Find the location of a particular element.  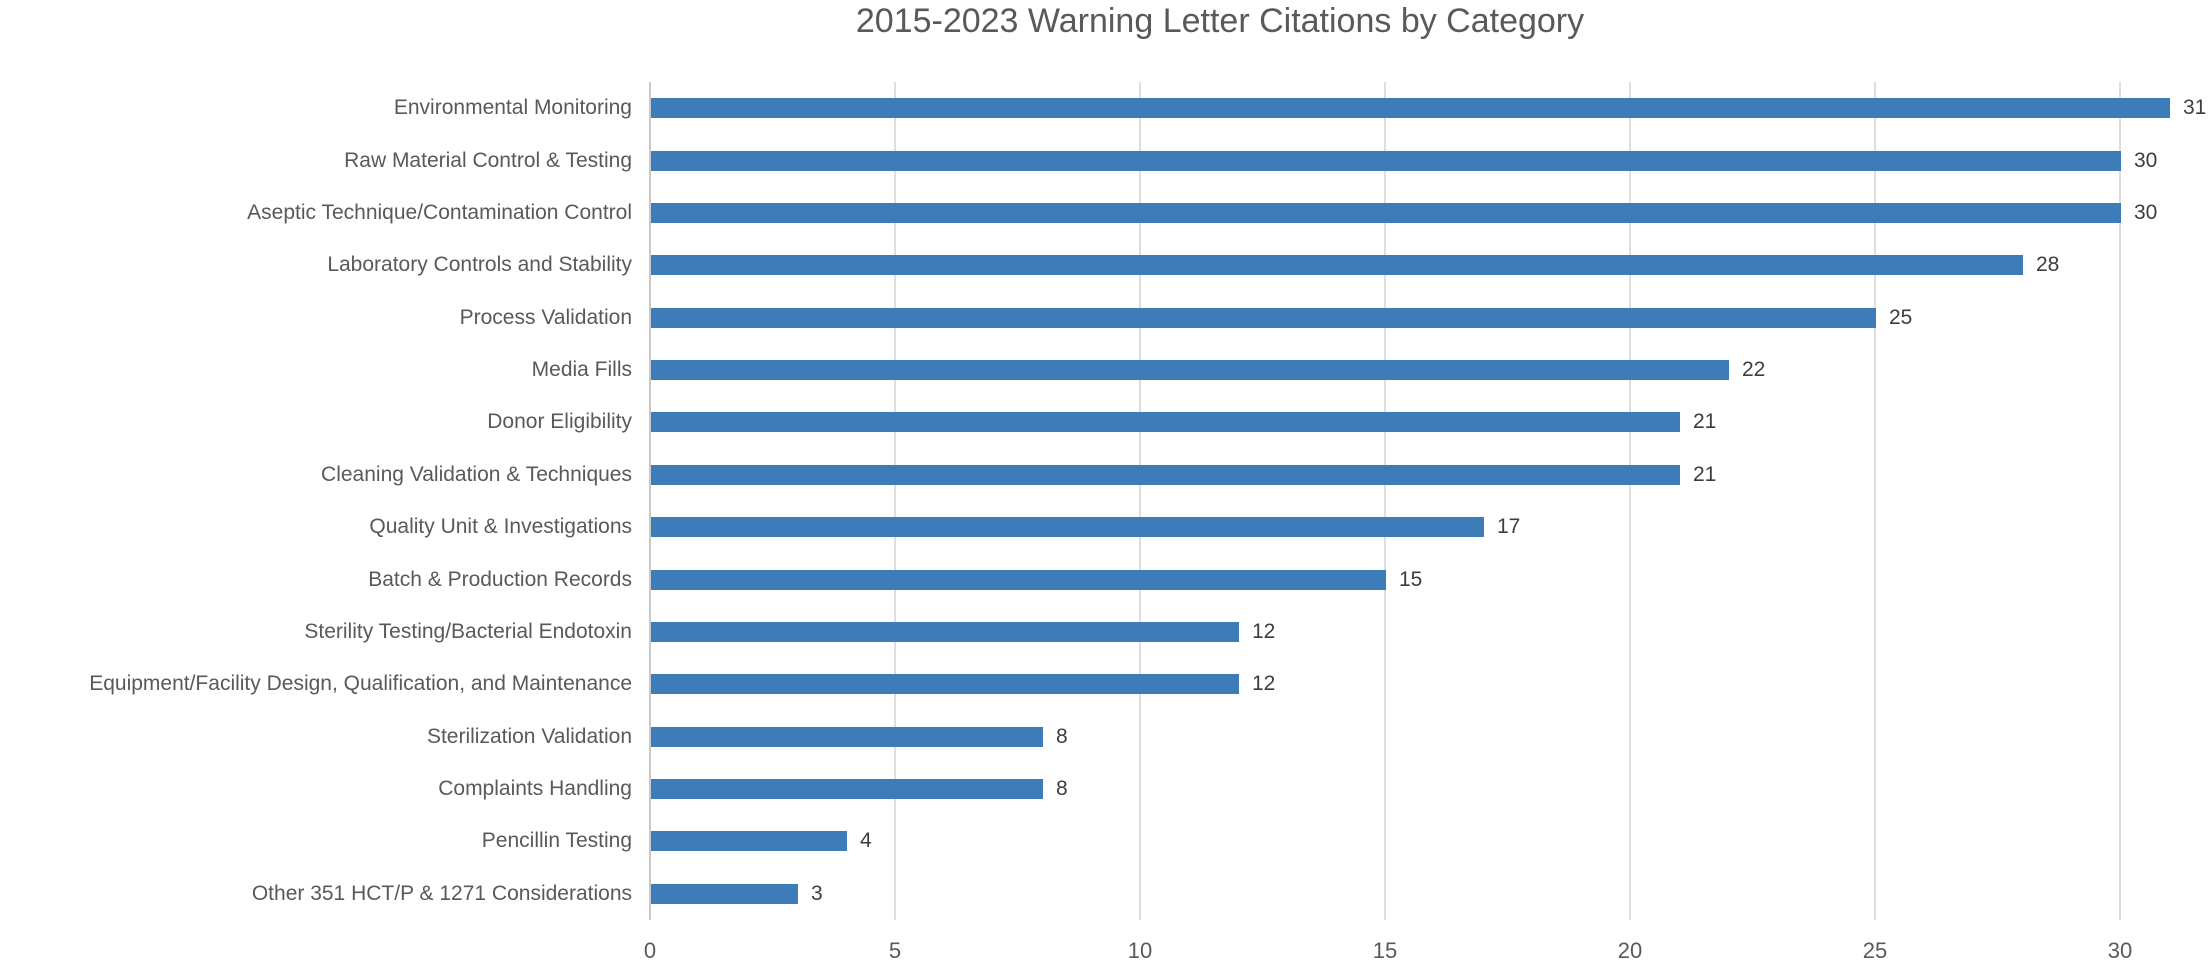

category-label: Sterilization Validation is located at coordinates (529, 736).